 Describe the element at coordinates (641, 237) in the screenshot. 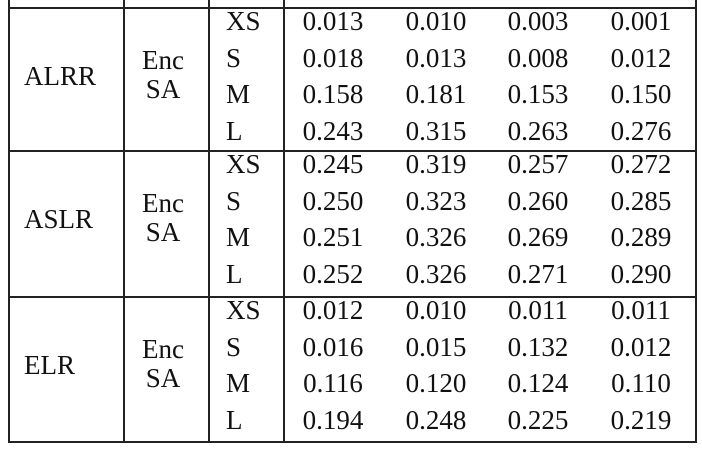

I see `cell-value: 0.289` at that location.